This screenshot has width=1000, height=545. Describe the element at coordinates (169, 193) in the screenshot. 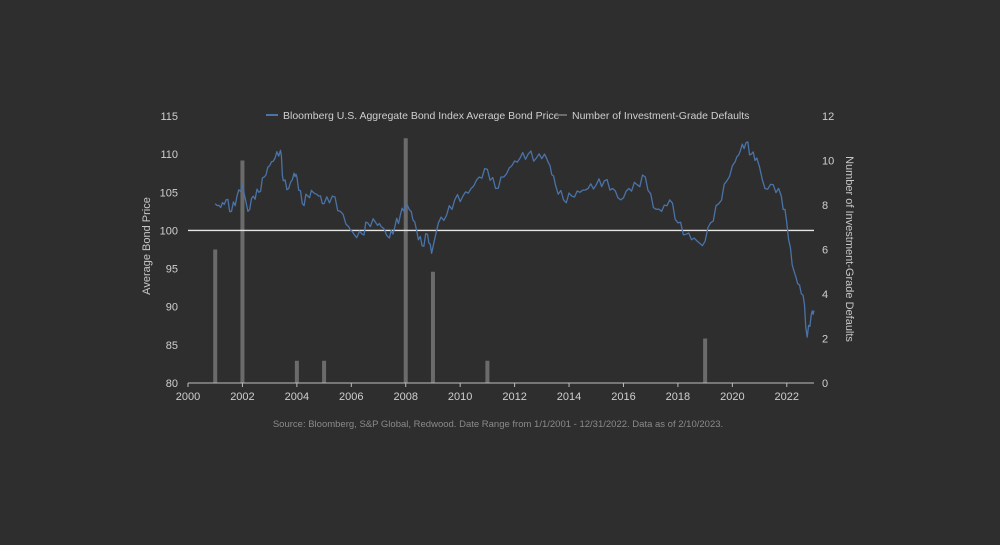

I see `y-tick-label: 105` at that location.